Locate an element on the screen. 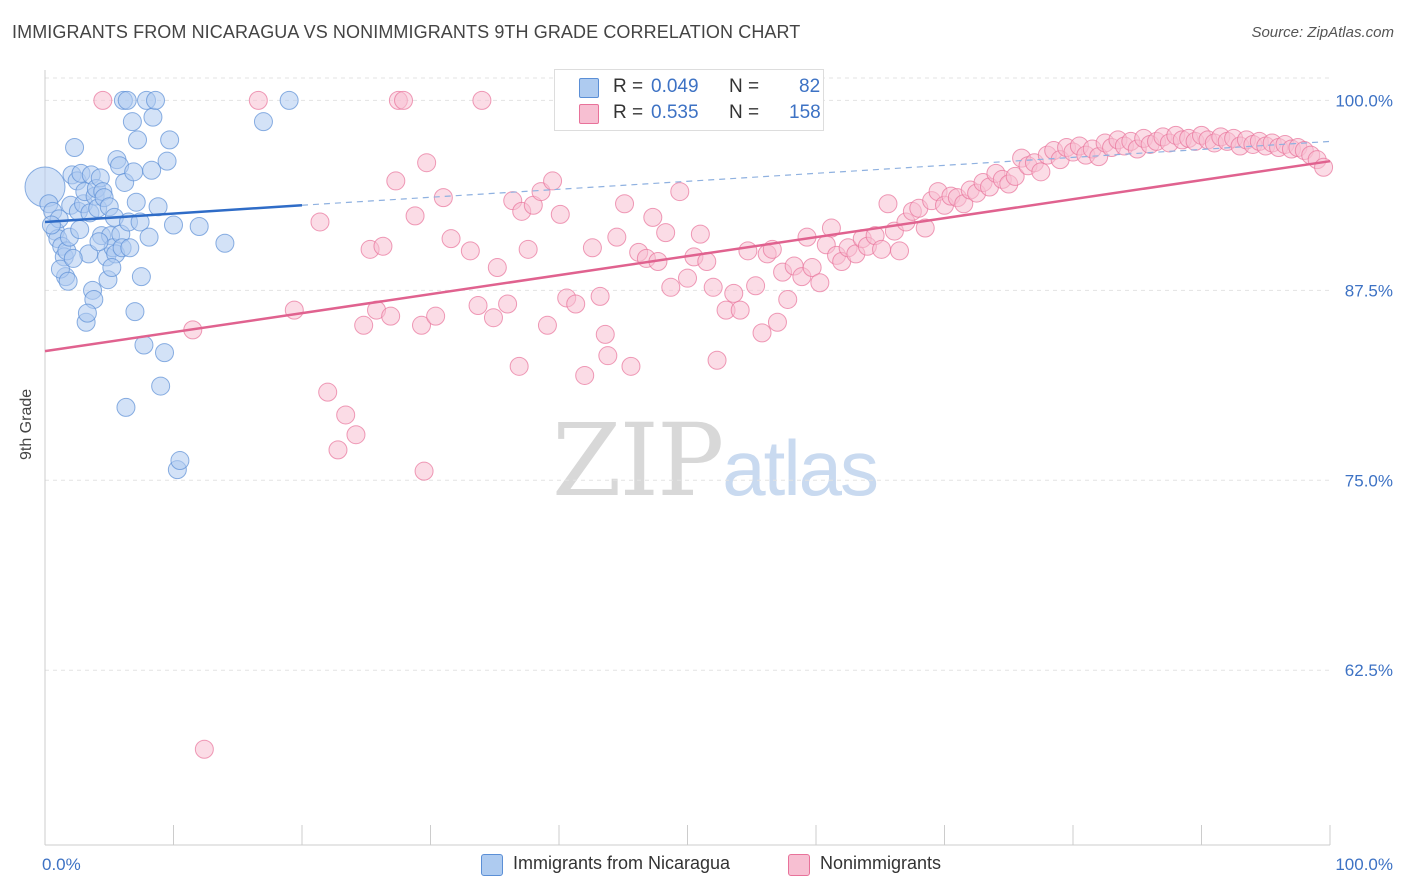  trend-line-immigrants-extension is located at coordinates (816, 173).